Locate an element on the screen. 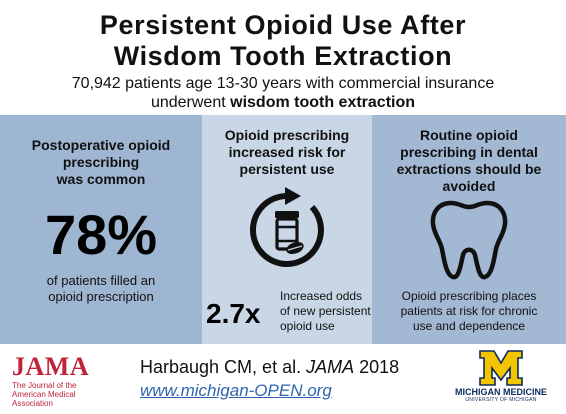 The height and width of the screenshot is (414, 566). jama-sub-line: American Medical is located at coordinates (44, 394).